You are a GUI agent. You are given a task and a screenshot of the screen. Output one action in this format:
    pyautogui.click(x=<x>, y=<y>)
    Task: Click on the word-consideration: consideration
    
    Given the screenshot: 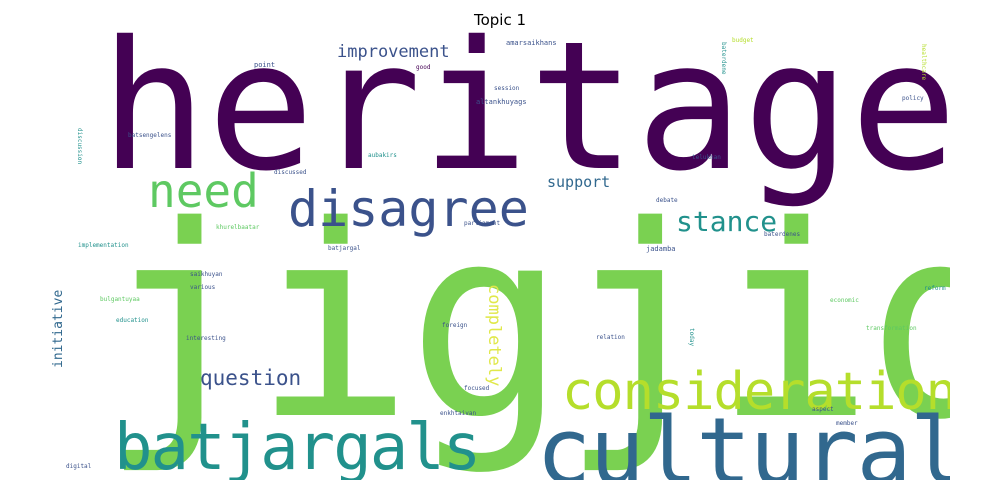 What is the action you would take?
    pyautogui.click(x=756, y=392)
    